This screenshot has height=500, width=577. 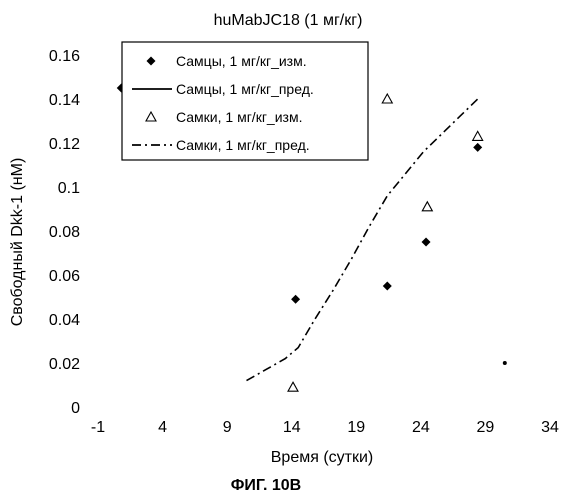 I want to click on legend-label: Самцы, 1 мг/кг_пред., so click(x=245, y=89).